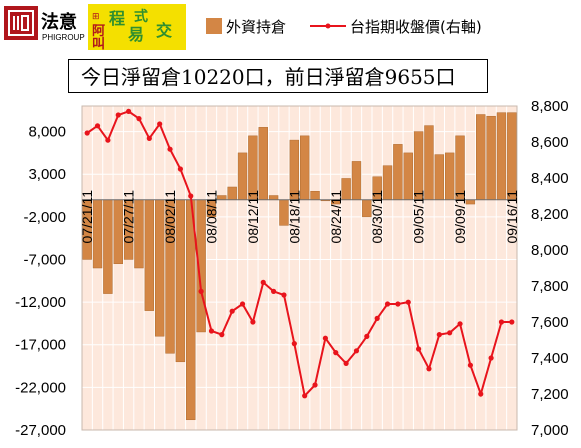 The width and height of the screenshot is (581, 448). What do you see at coordinates (336, 217) in the screenshot?
I see `x-tick-label: 08/24/11` at bounding box center [336, 217].